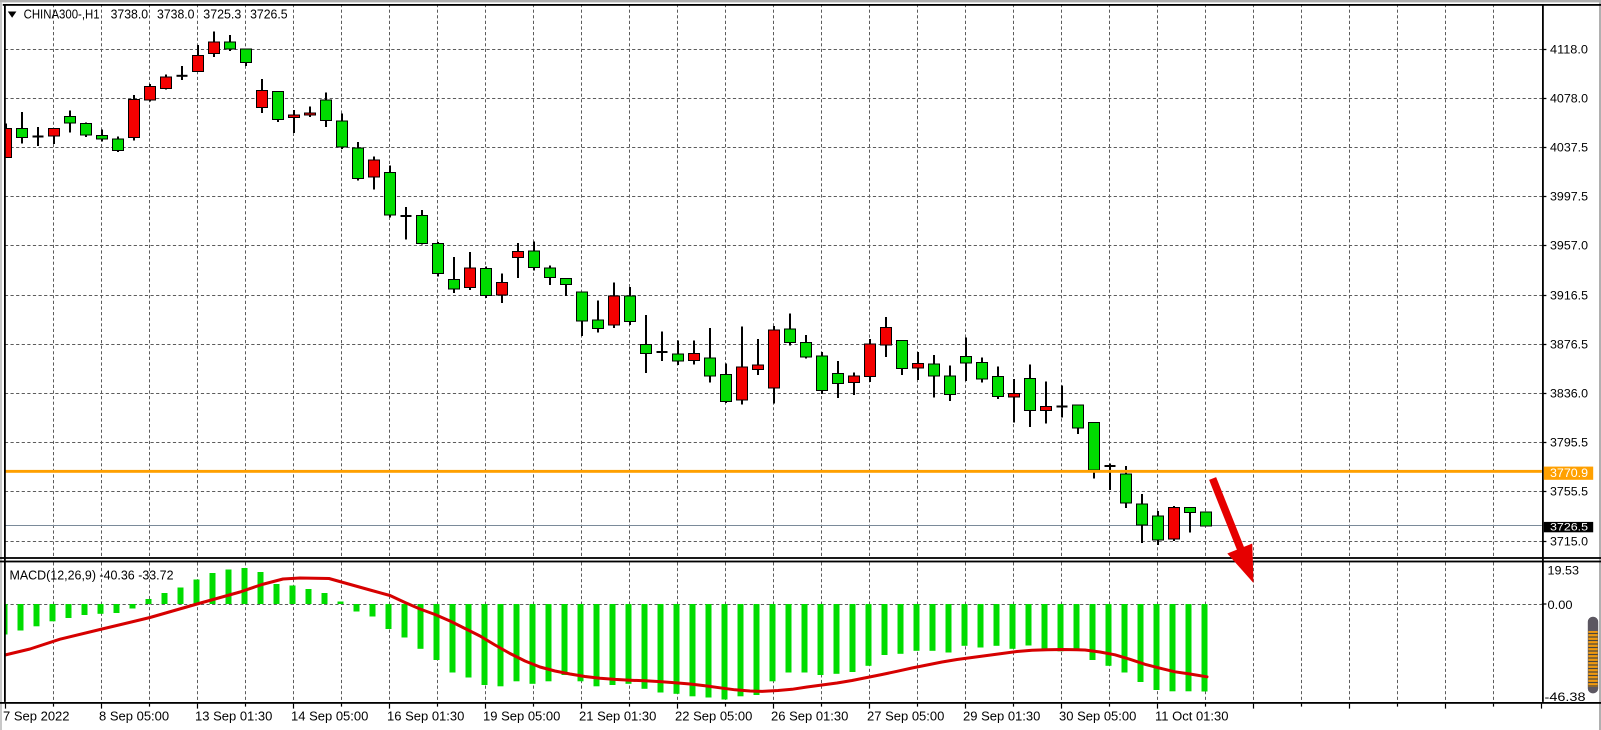  I want to click on svg-text: 22 Sep 05:00, so click(713, 715).